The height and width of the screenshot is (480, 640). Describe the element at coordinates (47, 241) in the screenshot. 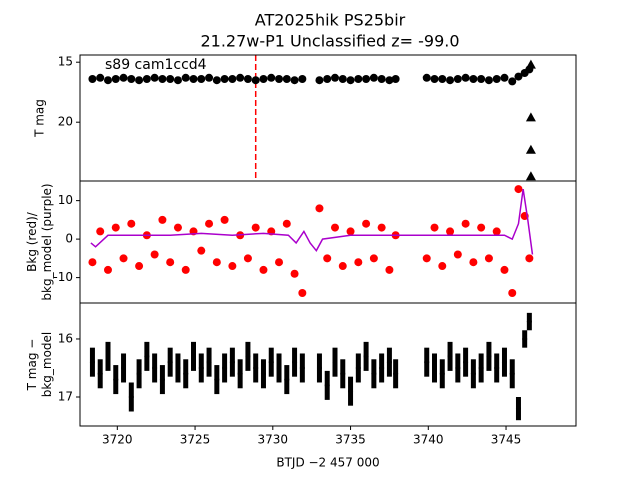

I see `y-axis-label: bkg_model (purple)` at that location.